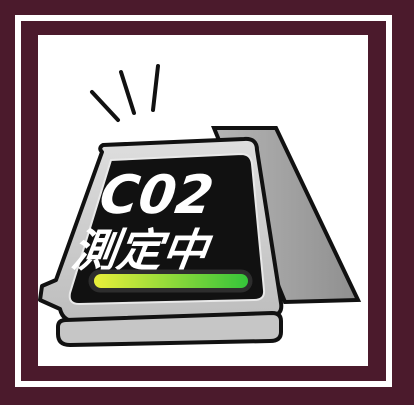 This screenshot has width=414, height=405. Describe the element at coordinates (156, 195) in the screenshot. I see `co2-label: C02` at that location.